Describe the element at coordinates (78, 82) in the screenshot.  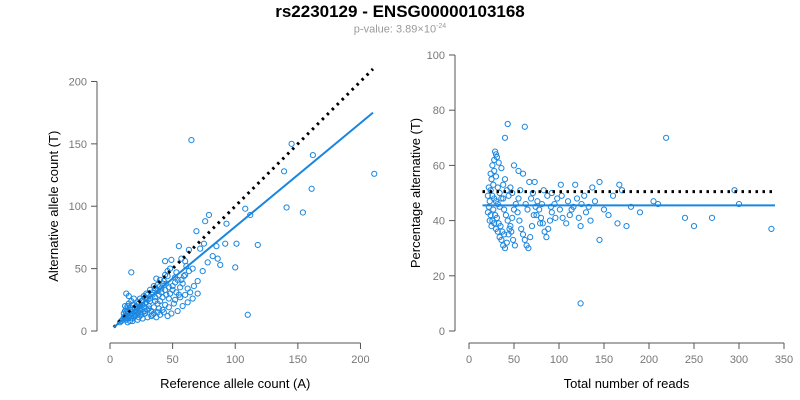
I see `y-tick-label: 200` at that location.